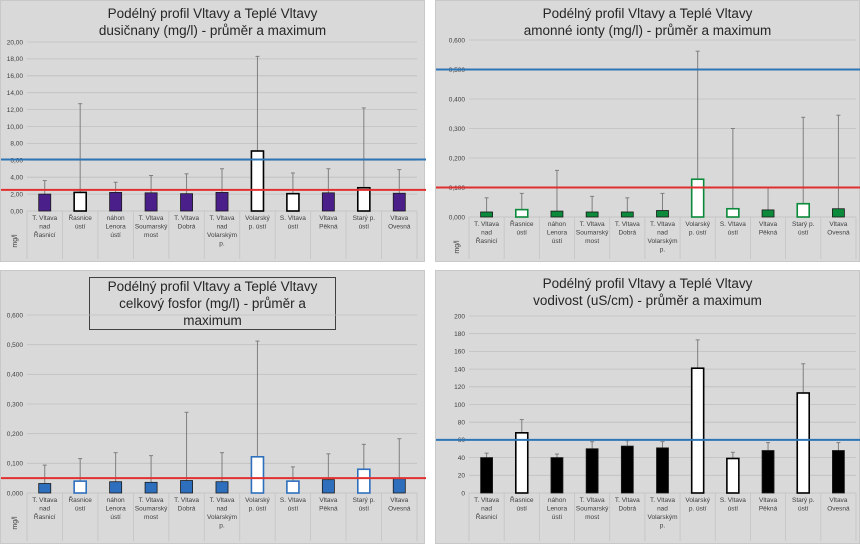  I want to click on y-tick-label: 20, so click(462, 476).